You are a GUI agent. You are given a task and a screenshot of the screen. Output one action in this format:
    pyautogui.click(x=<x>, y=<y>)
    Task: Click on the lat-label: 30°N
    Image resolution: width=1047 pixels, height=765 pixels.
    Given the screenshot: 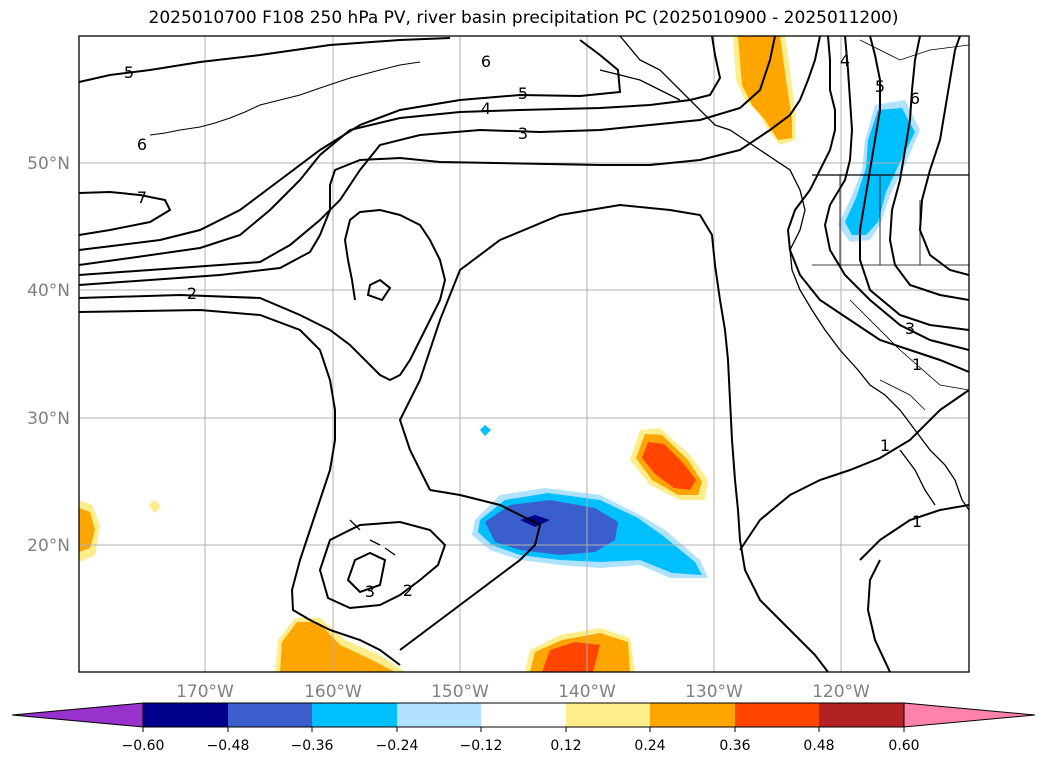 What is the action you would take?
    pyautogui.click(x=48, y=419)
    